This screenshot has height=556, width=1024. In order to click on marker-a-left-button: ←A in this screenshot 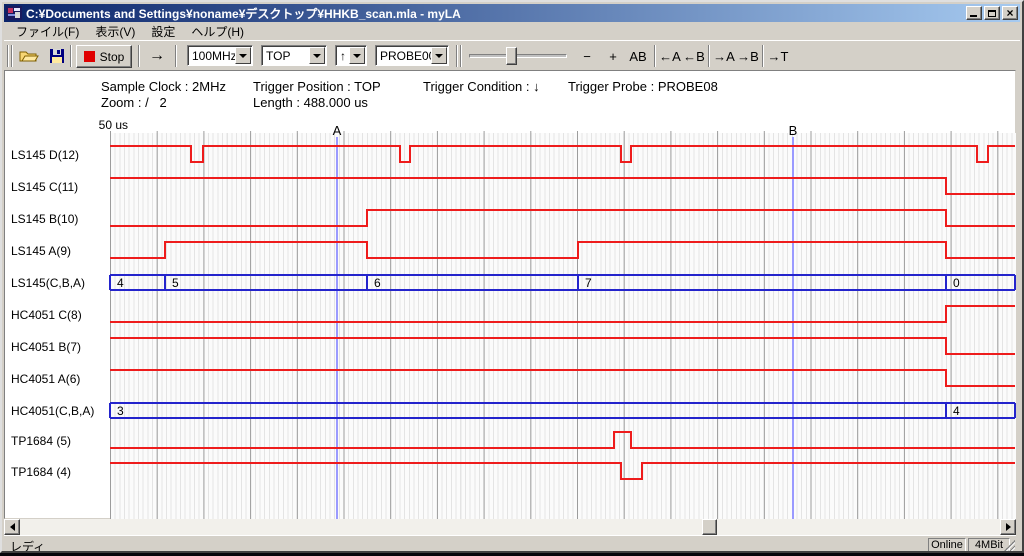, I will do `click(670, 56)`.